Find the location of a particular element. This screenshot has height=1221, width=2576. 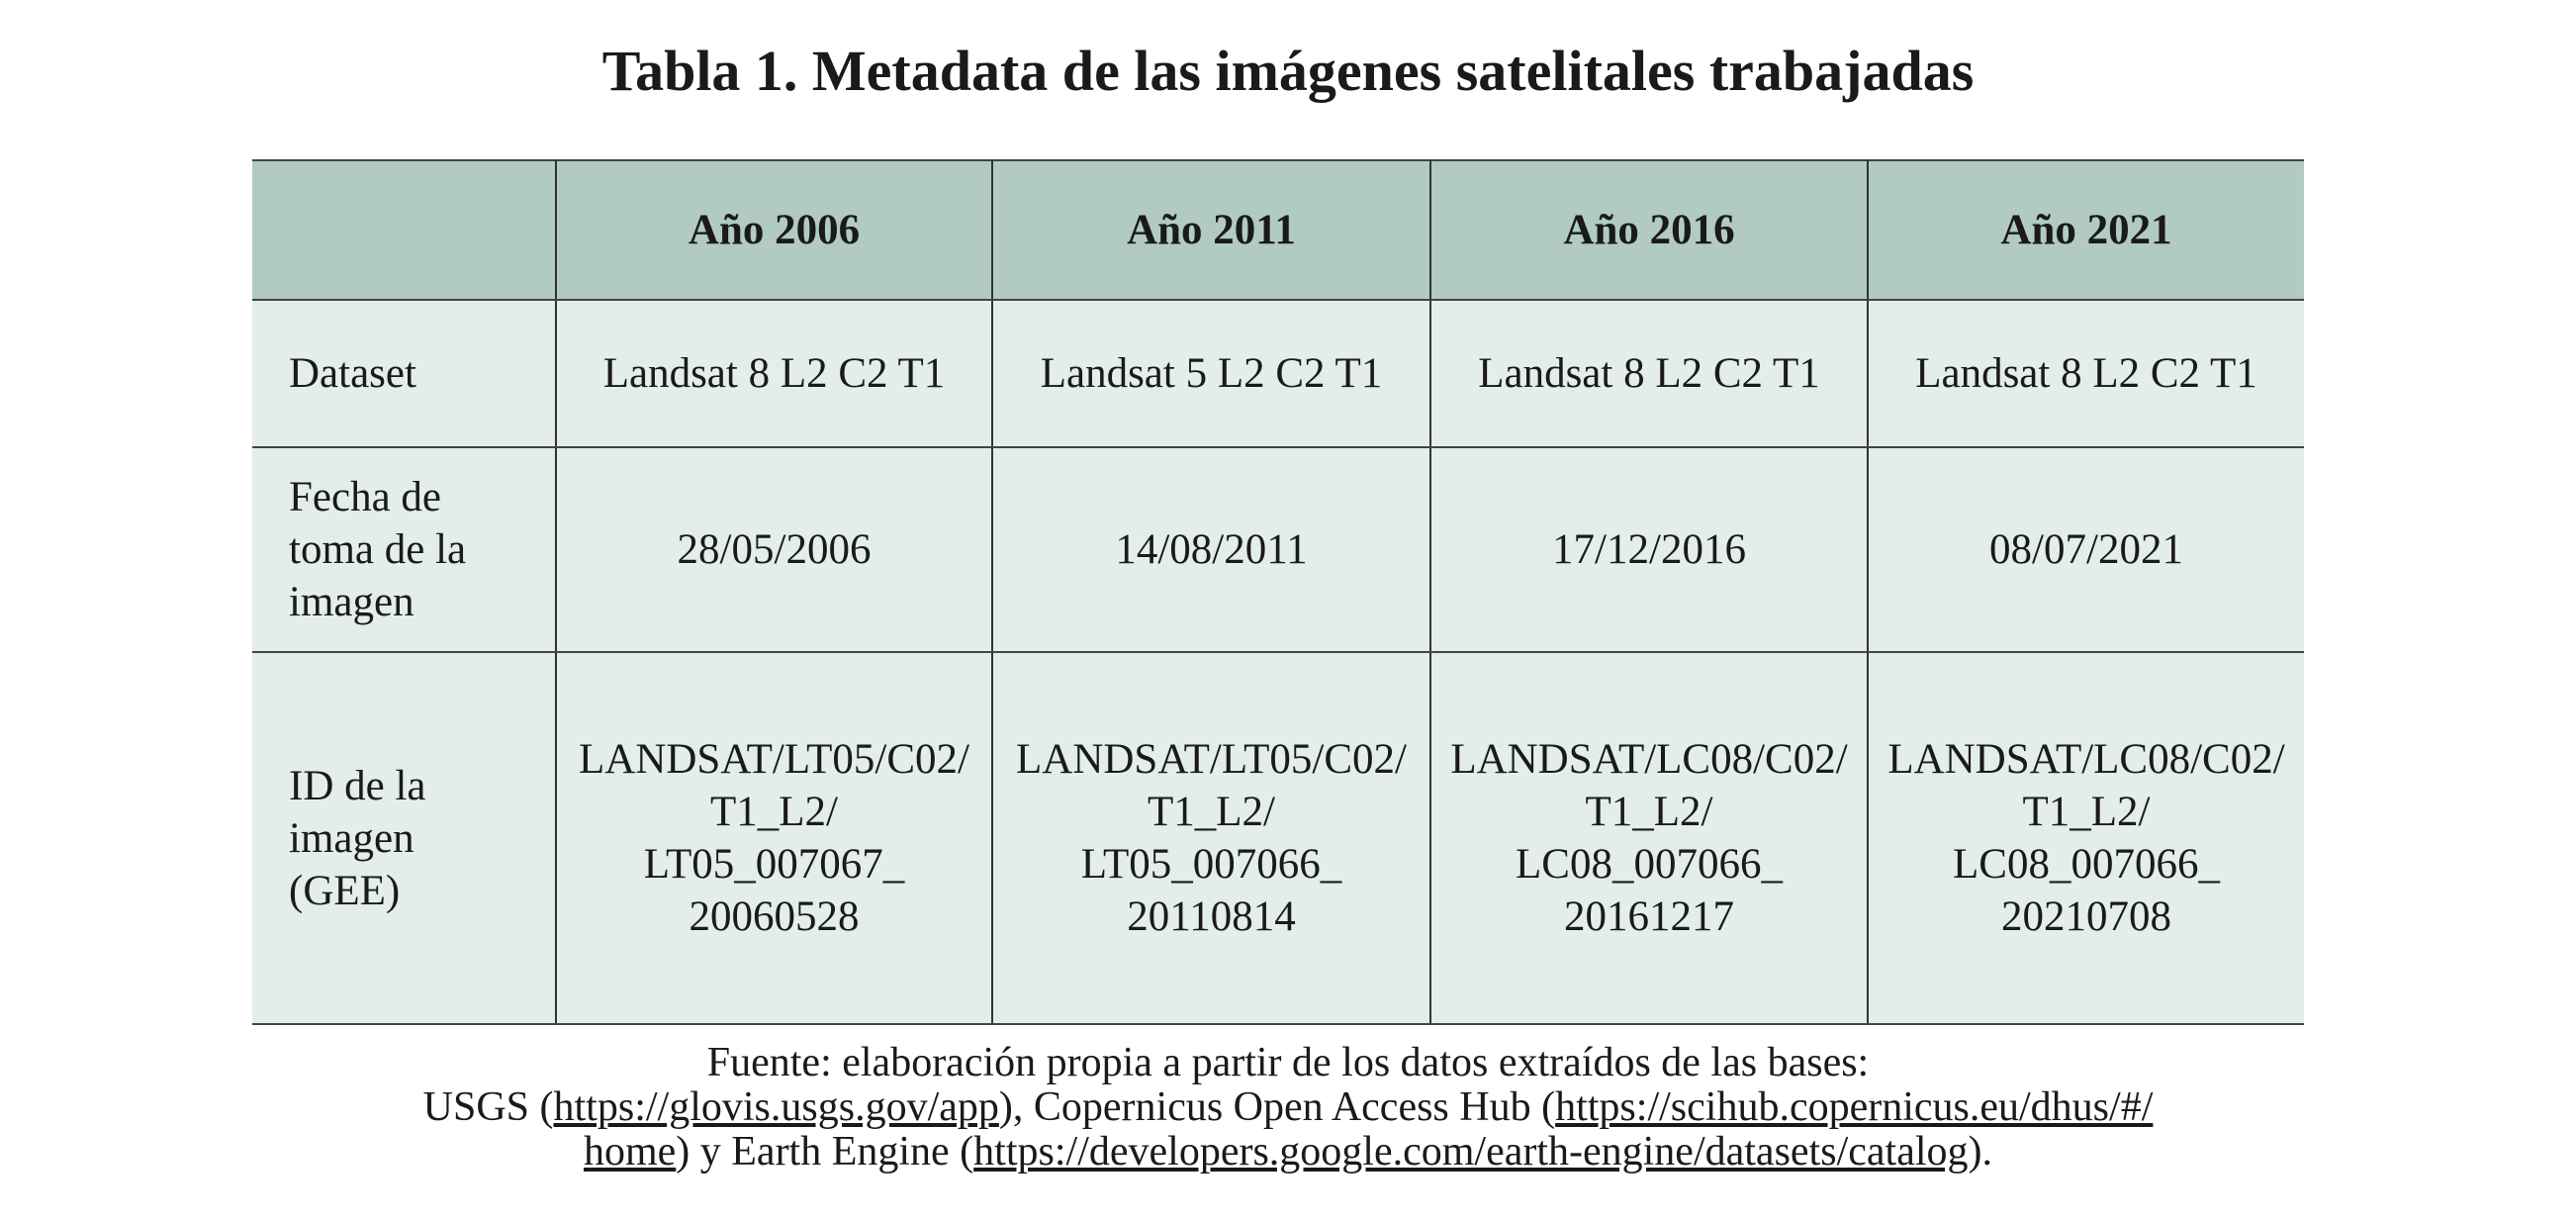

table-cell: Landsat 5 L2 C2 T1 is located at coordinates (1211, 373).